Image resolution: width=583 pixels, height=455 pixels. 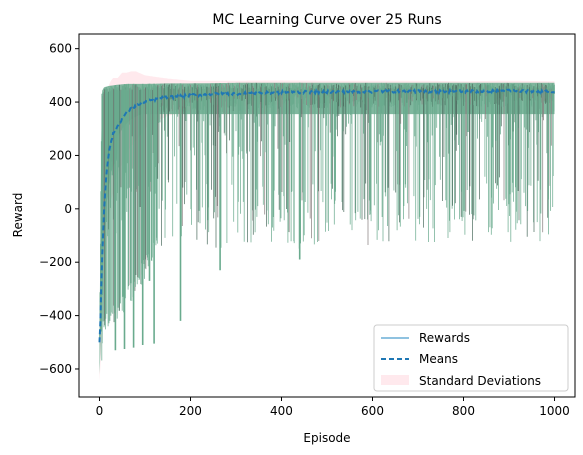 I want to click on legend-rewards-label: Rewards, so click(x=444, y=338).